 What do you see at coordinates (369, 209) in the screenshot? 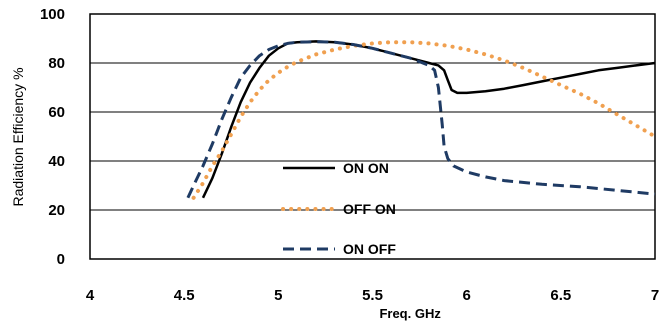
I see `legend-label: OFF ON` at bounding box center [369, 209].